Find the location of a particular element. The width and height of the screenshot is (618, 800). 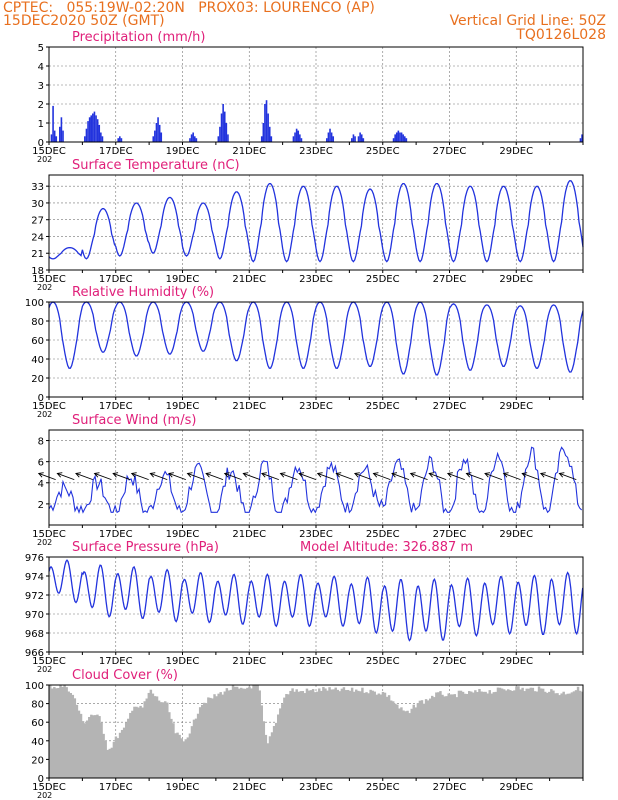

y-tick-label: 100 is located at coordinates (34, 303).